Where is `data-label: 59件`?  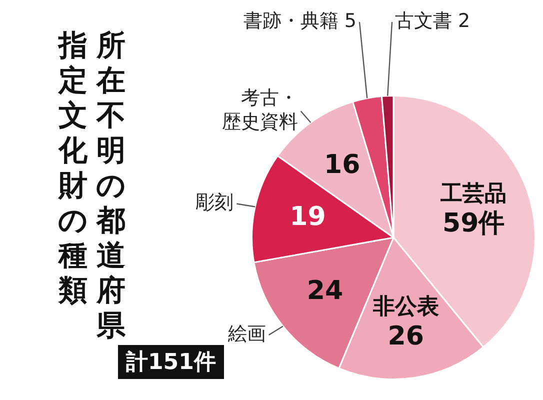 data-label: 59件 is located at coordinates (473, 223).